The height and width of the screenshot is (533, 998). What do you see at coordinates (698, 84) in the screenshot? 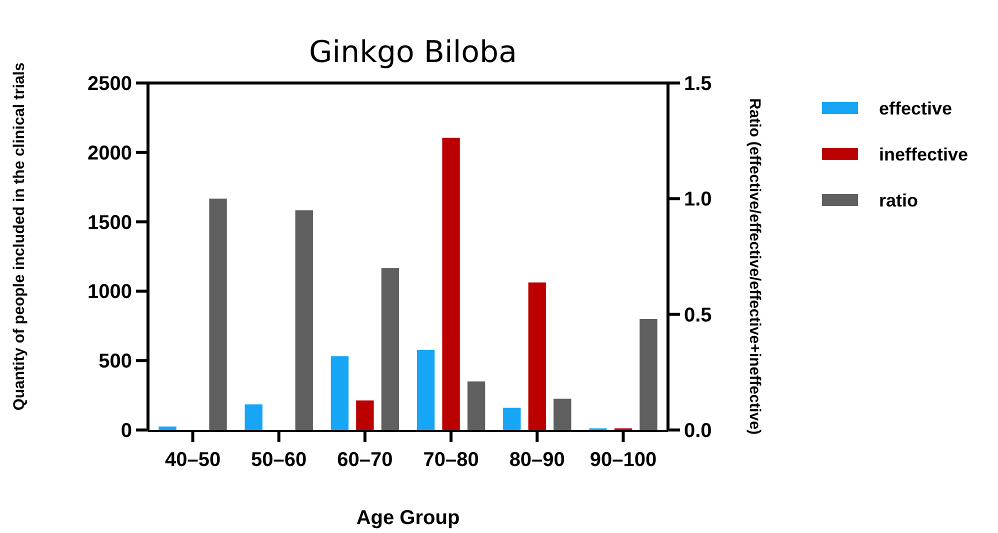
I see `y2-tick-label: 1.5` at bounding box center [698, 84].